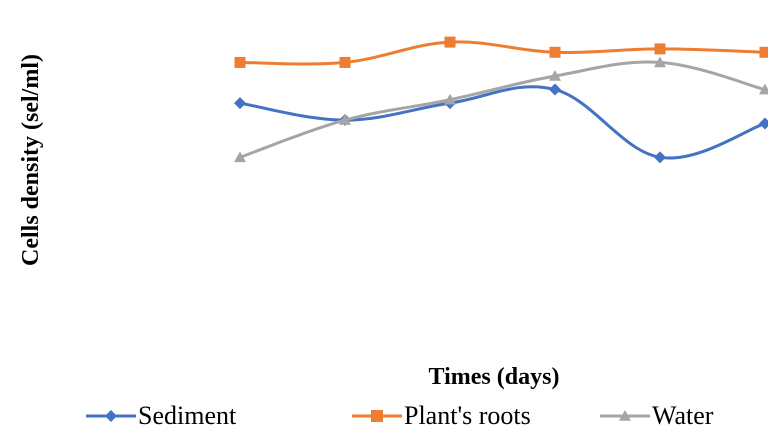  What do you see at coordinates (400, 415) in the screenshot?
I see `legend: Sediment Plant's roots Water` at bounding box center [400, 415].